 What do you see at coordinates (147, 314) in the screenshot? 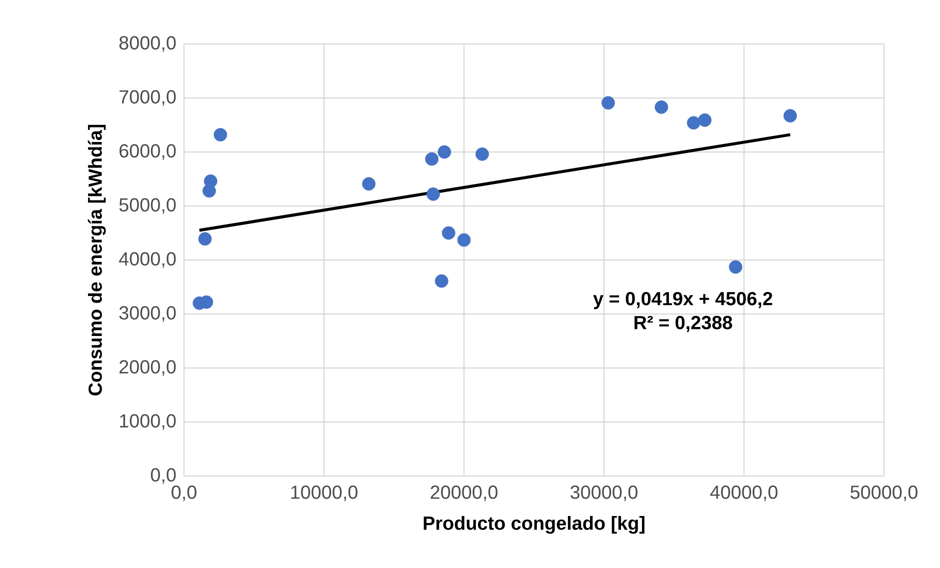
I see `y-tick-label: 3000,0` at bounding box center [147, 314].